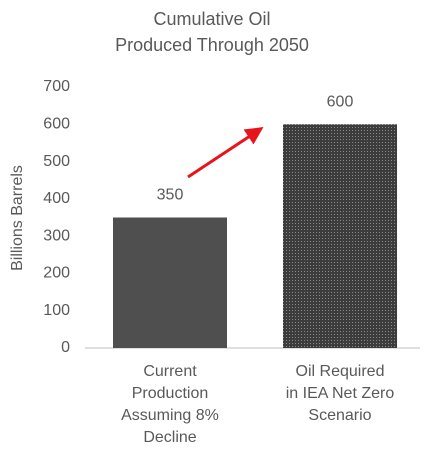  Describe the element at coordinates (340, 393) in the screenshot. I see `x-tick-label: in IEA Net Zero` at that location.